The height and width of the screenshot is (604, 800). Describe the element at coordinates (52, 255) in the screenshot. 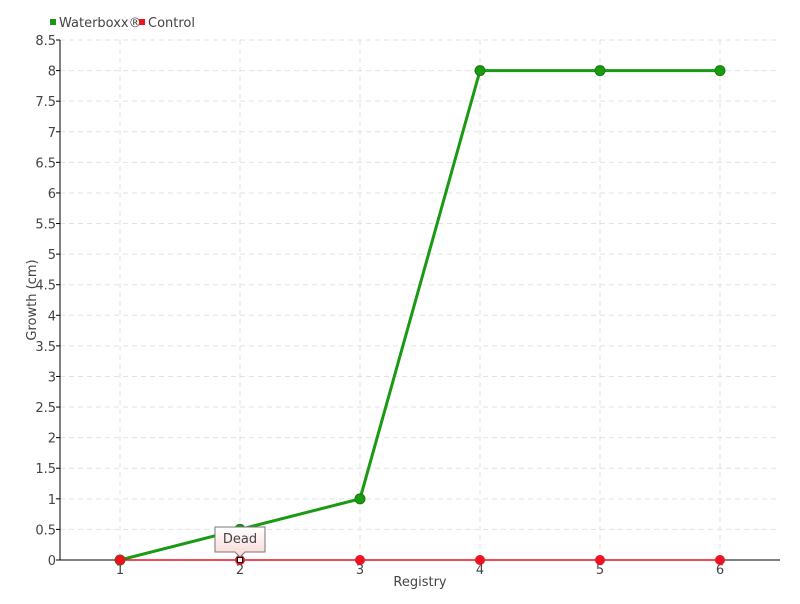

I see `y-tick-label: 5` at that location.